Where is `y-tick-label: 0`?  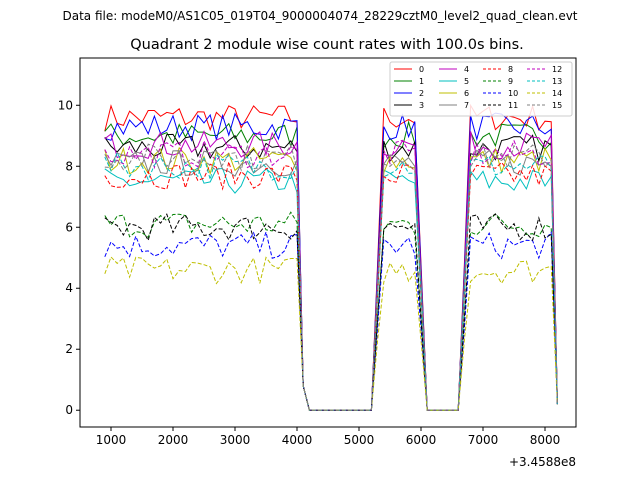 y-tick-label: 0 is located at coordinates (69, 410).